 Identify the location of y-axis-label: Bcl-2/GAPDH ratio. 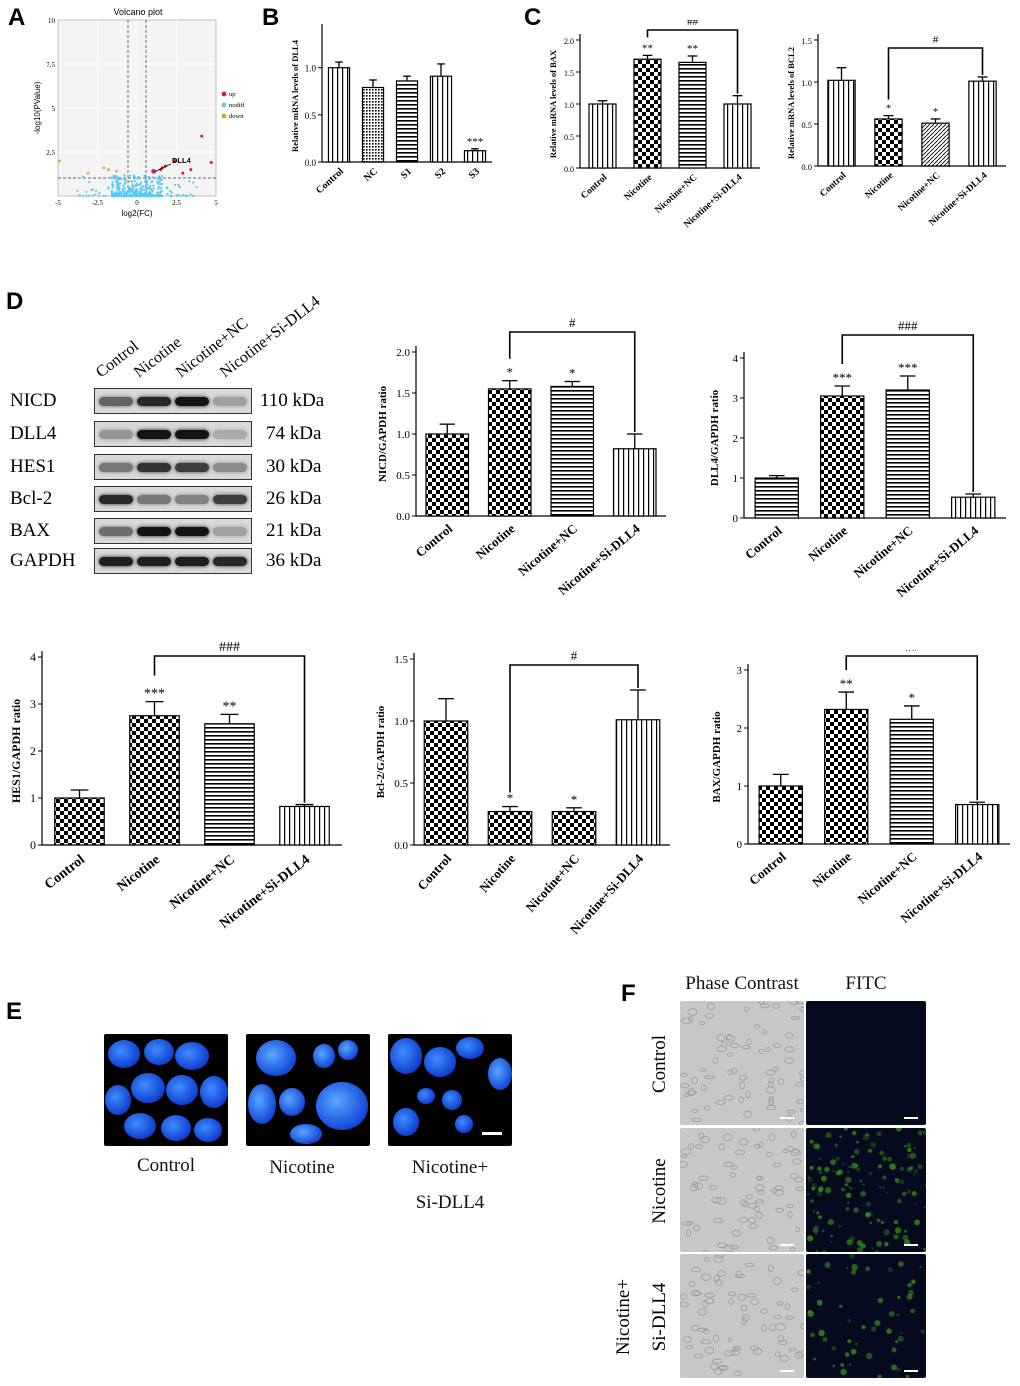
(381, 751).